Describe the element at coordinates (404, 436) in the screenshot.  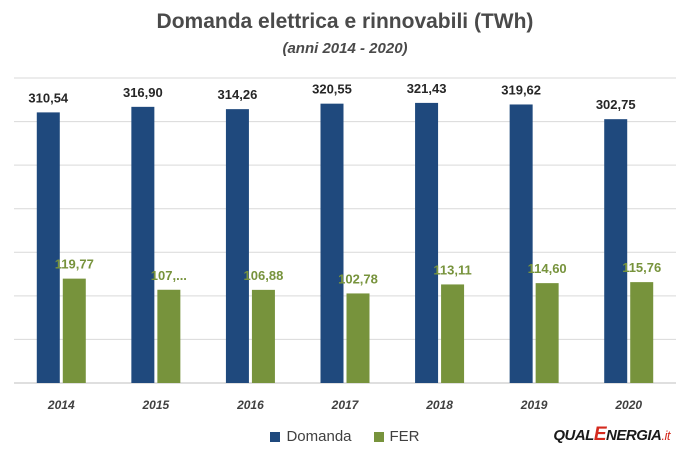
I see `legend-label-fer: FER` at that location.